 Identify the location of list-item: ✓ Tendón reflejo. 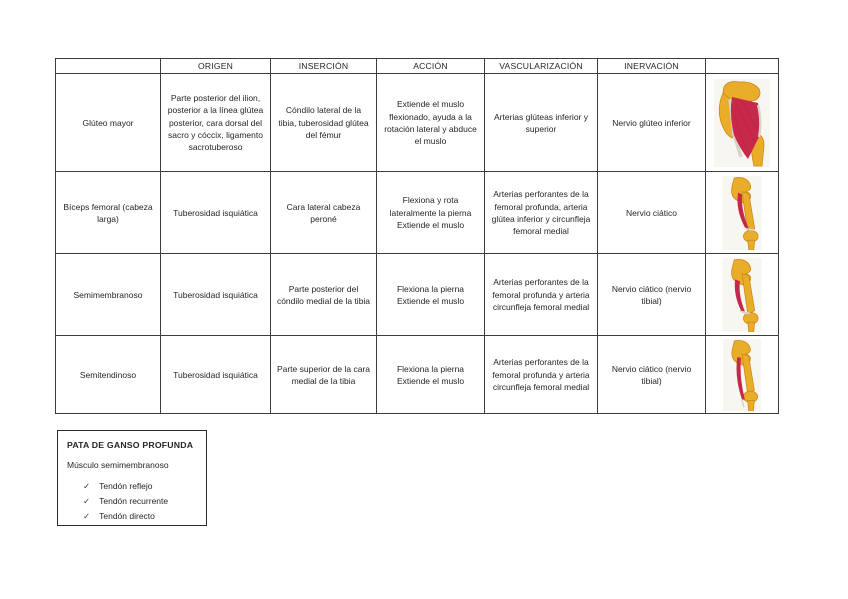
(140, 487).